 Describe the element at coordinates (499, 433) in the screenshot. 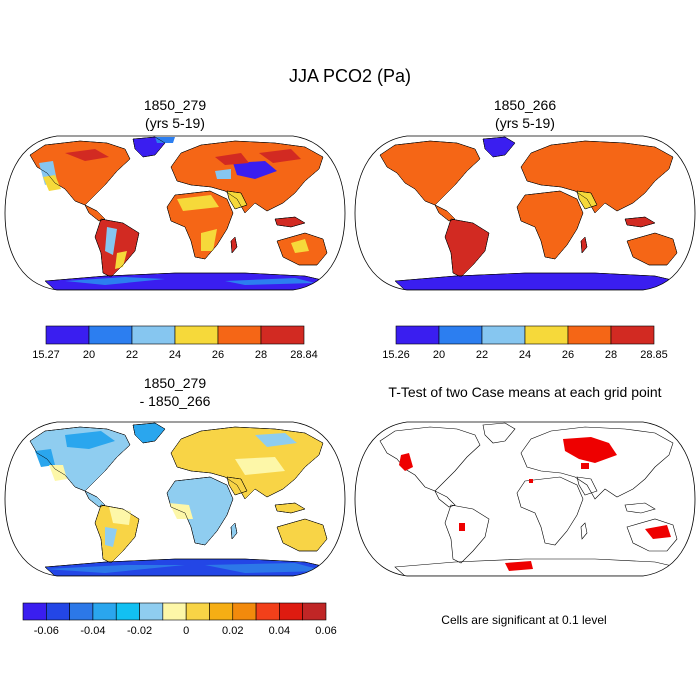

I see `coastline-greenland` at that location.